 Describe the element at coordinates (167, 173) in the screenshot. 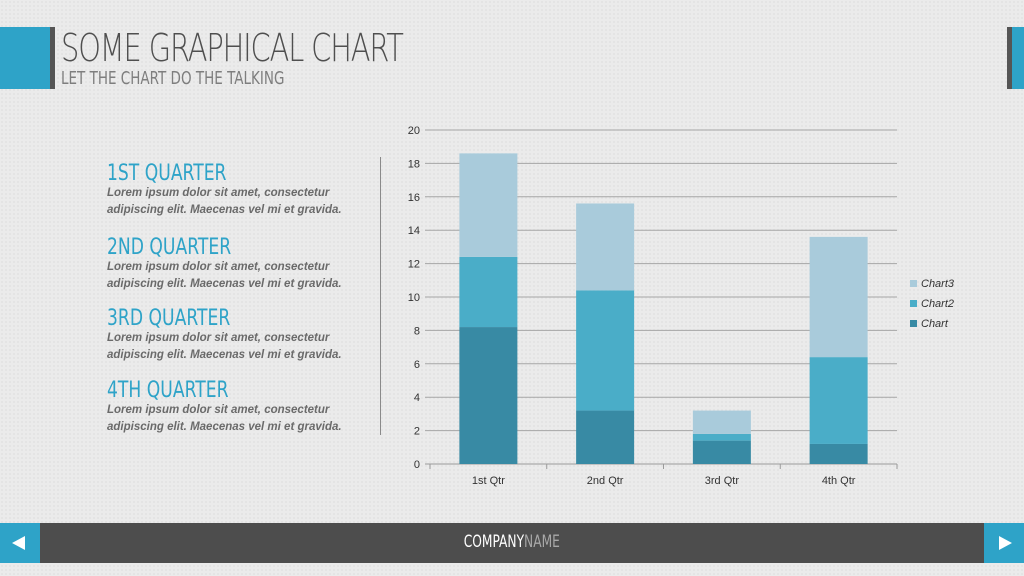

I see `quarter-title: 1ST QUARTER` at that location.